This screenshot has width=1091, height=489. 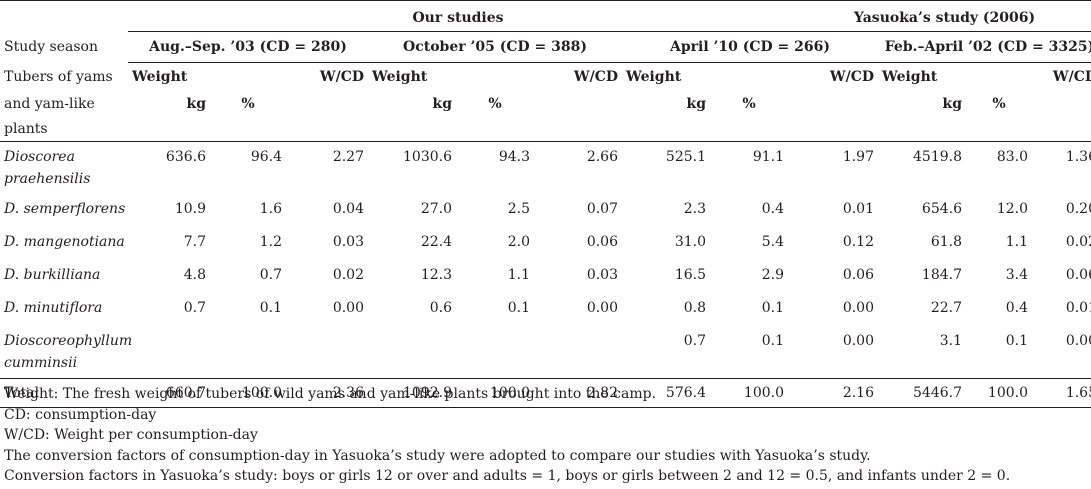 What do you see at coordinates (412, 393) in the screenshot?
I see `total-value-cell: 1092.9` at bounding box center [412, 393].